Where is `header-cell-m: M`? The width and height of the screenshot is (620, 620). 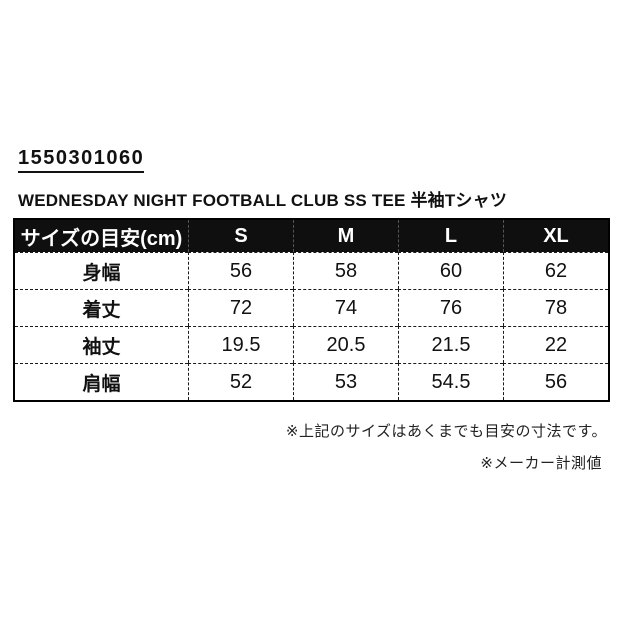 header-cell-m: M is located at coordinates (345, 236).